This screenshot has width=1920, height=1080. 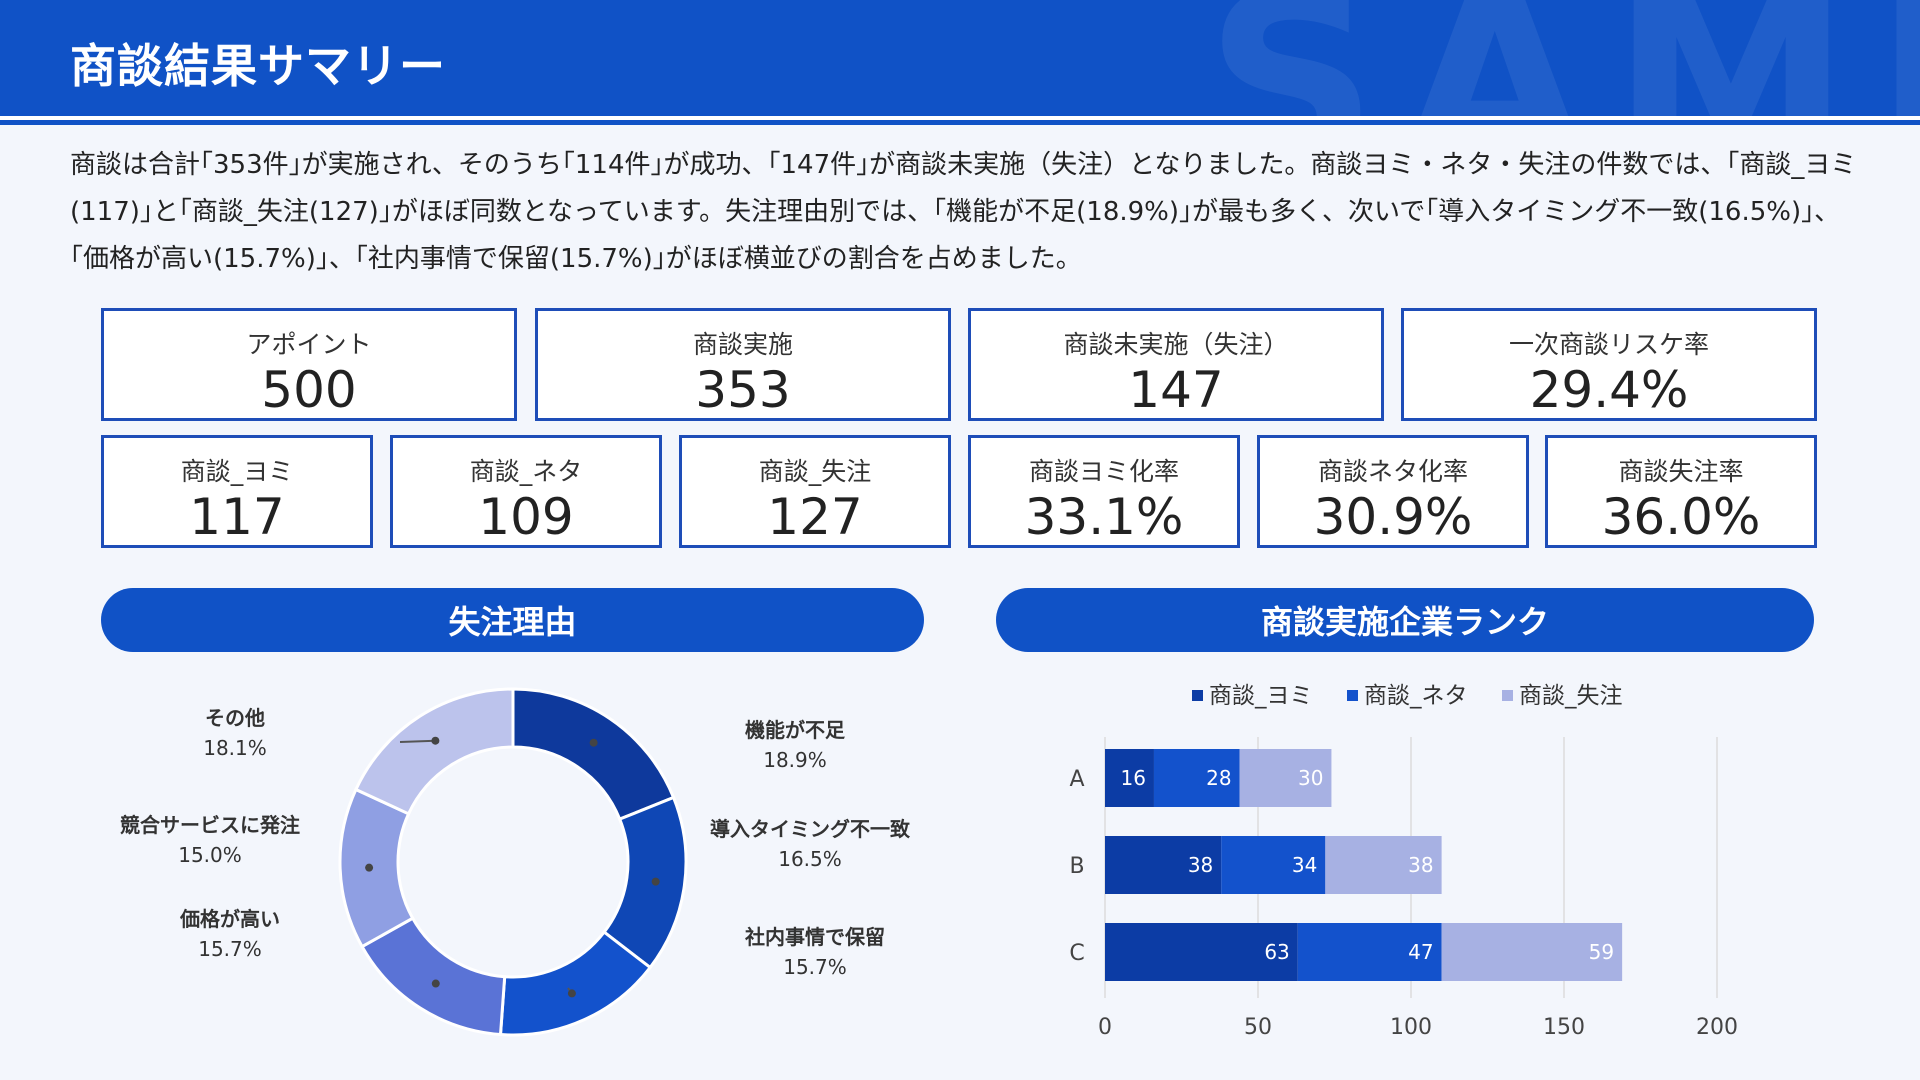 I want to click on pie-label-price-high: 価格が高い 15.7%, so click(x=230, y=934).